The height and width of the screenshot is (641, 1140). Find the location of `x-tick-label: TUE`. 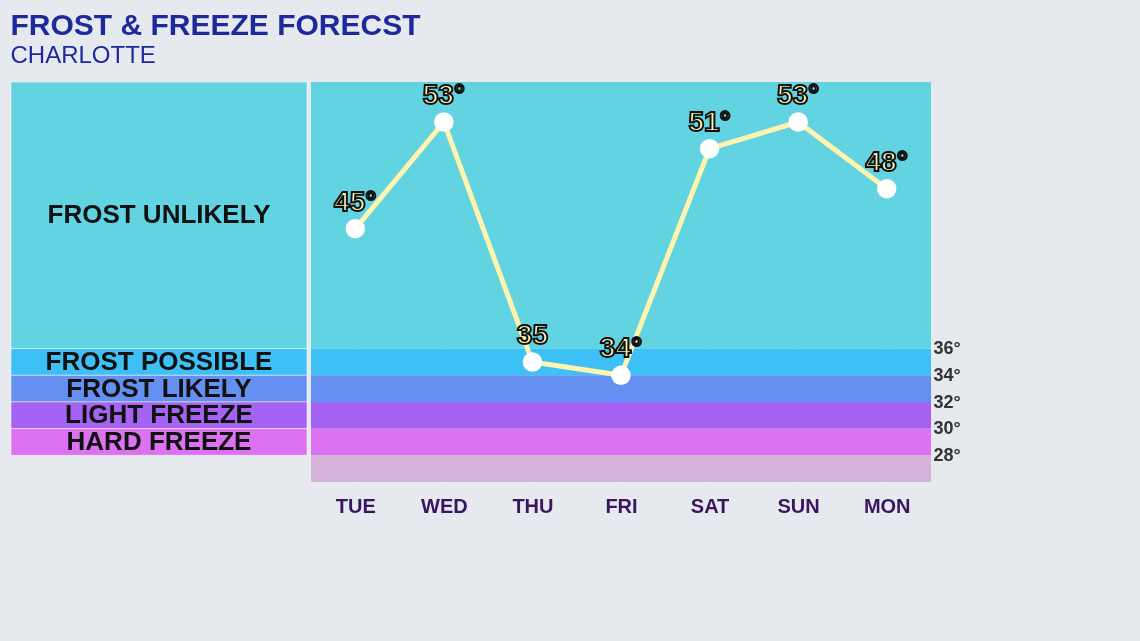

x-tick-label: TUE is located at coordinates (355, 505).